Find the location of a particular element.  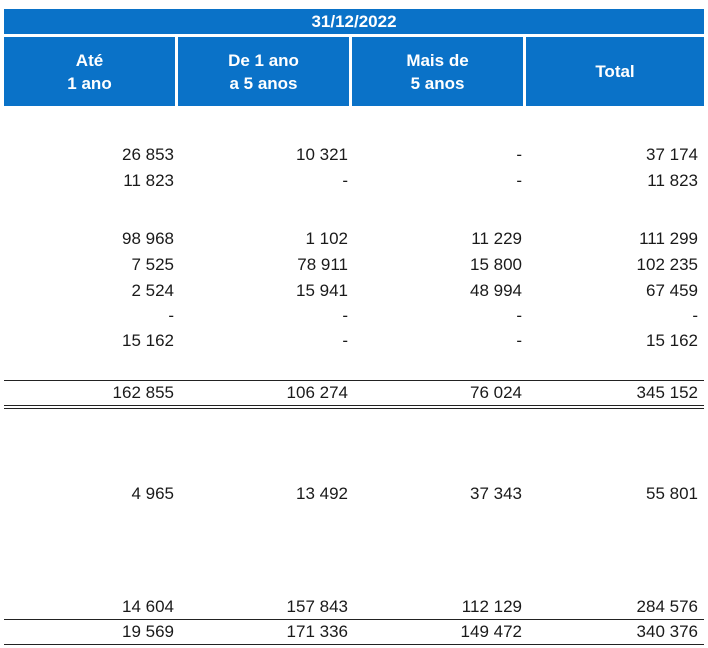

column-header-1-a-5-anos: De 1 ano a 5 anos is located at coordinates (263, 71).